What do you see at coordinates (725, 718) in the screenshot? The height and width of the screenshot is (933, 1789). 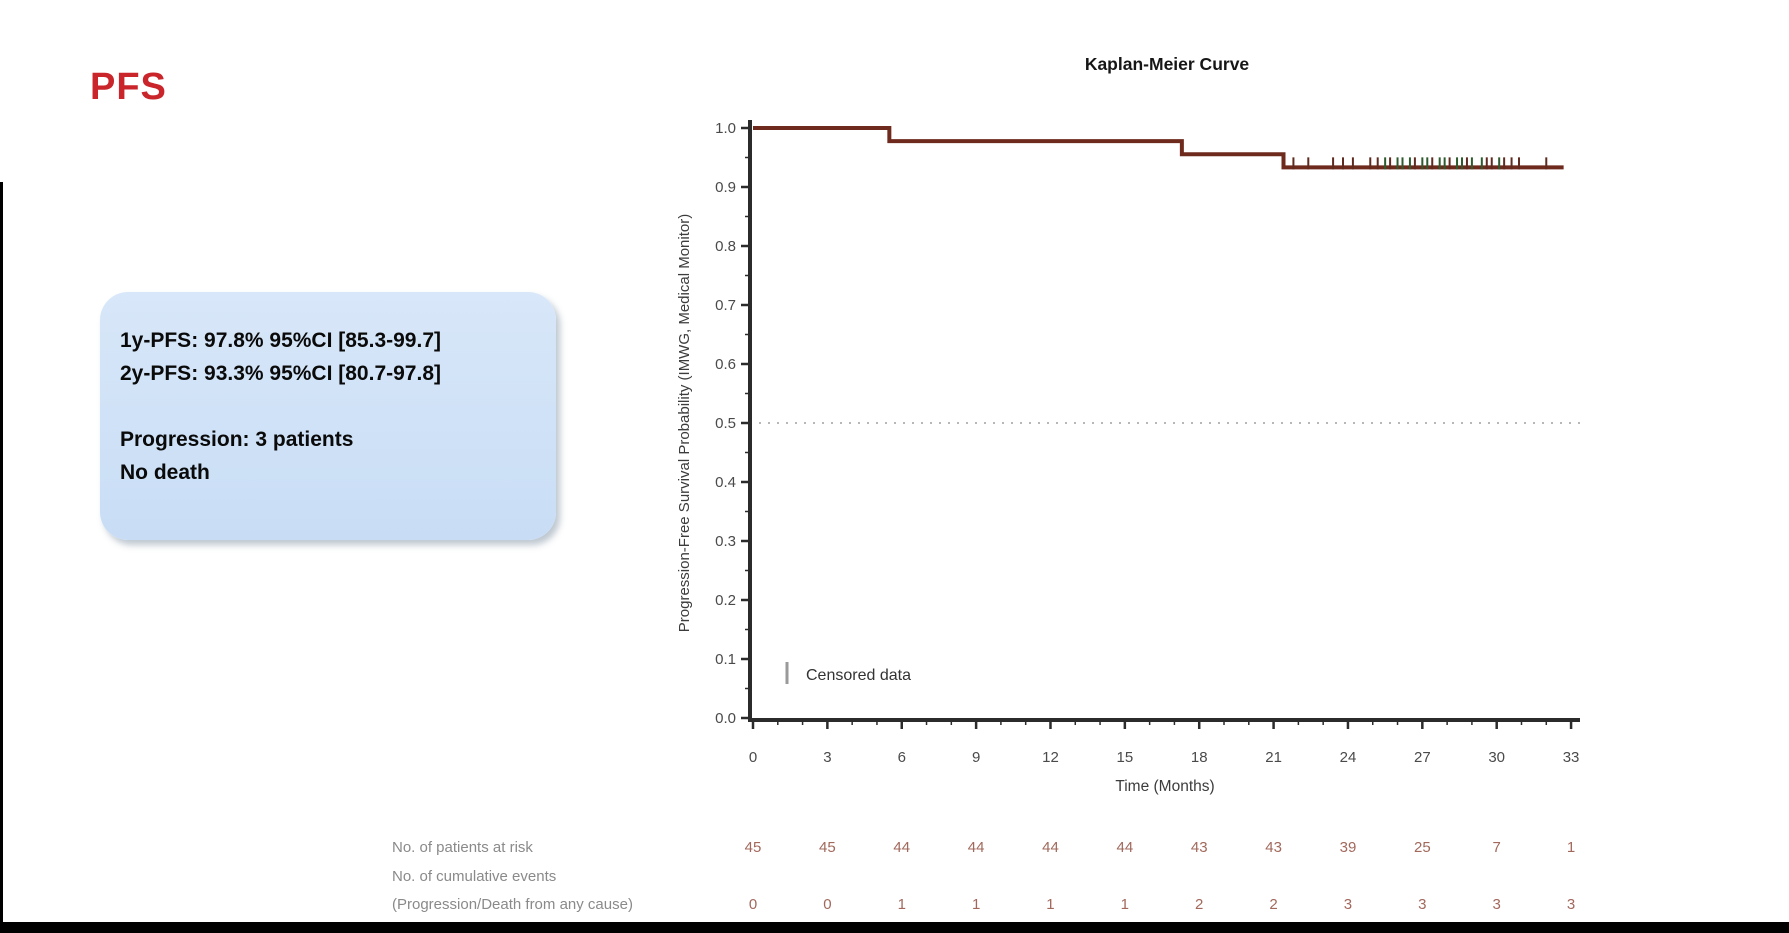 I see `y-tick-label: 0.0` at bounding box center [725, 718].